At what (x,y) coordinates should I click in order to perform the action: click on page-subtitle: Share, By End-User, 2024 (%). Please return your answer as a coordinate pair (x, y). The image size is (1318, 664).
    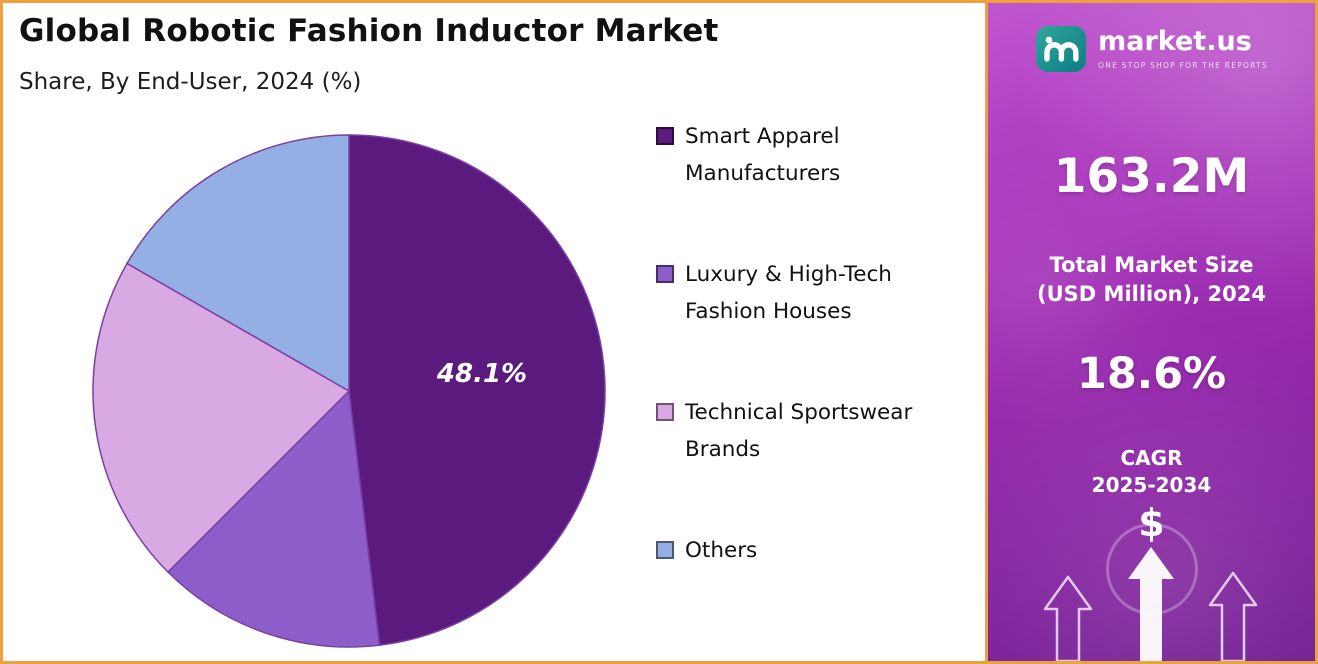
    Looking at the image, I should click on (190, 82).